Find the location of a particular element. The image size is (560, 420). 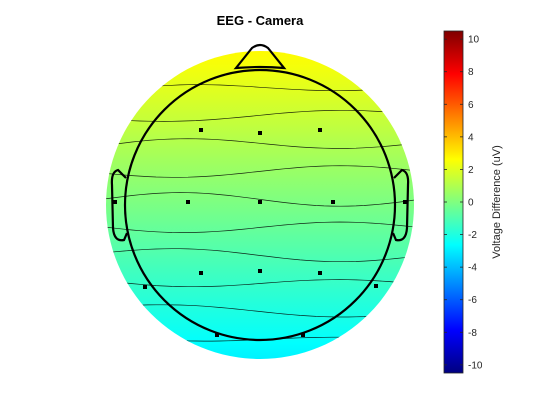

colorbar-tick-label: 2 is located at coordinates (471, 170).